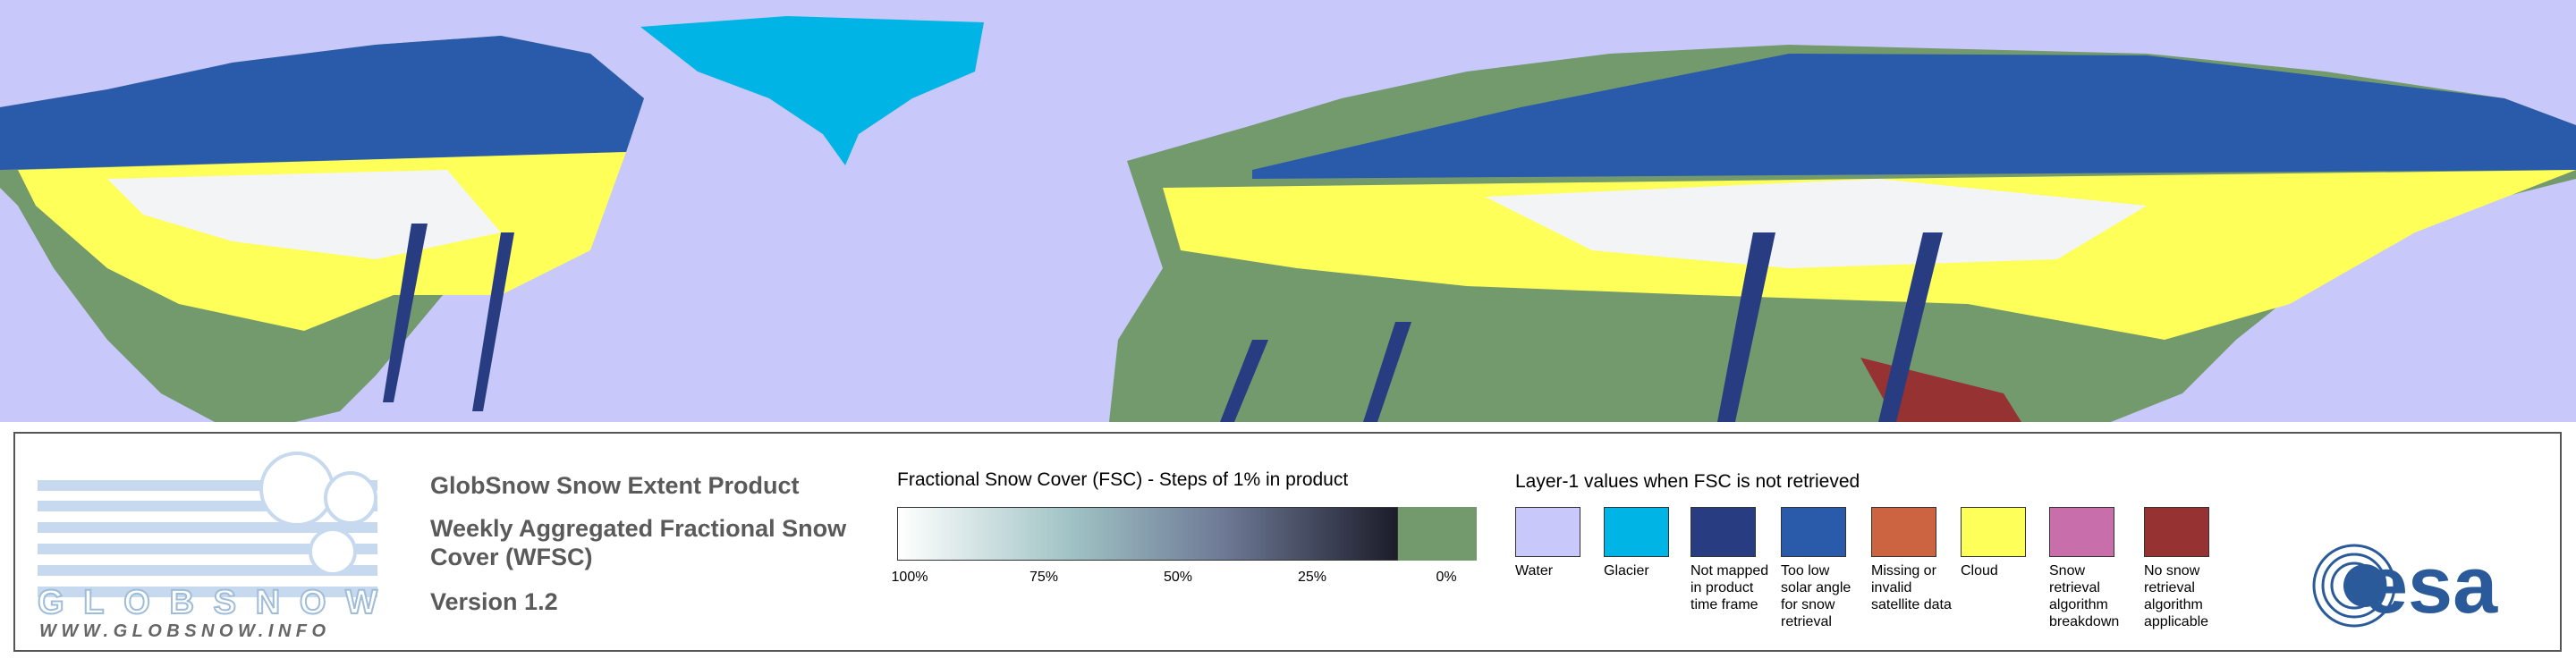 Image resolution: width=2576 pixels, height=667 pixels. Describe the element at coordinates (182, 631) in the screenshot. I see `logo-url: WWW.GLOBSNOW.INFO` at that location.